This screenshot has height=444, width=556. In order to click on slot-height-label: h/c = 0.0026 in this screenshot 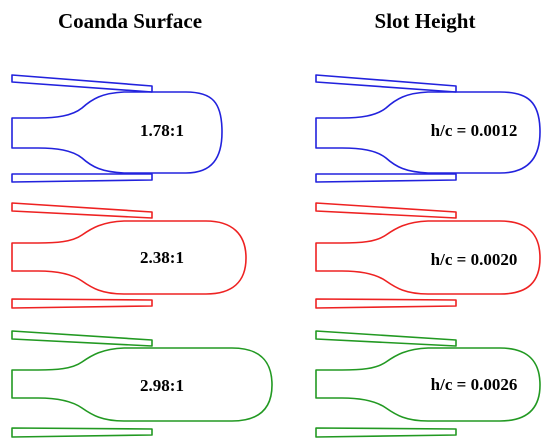, I will do `click(474, 384)`.